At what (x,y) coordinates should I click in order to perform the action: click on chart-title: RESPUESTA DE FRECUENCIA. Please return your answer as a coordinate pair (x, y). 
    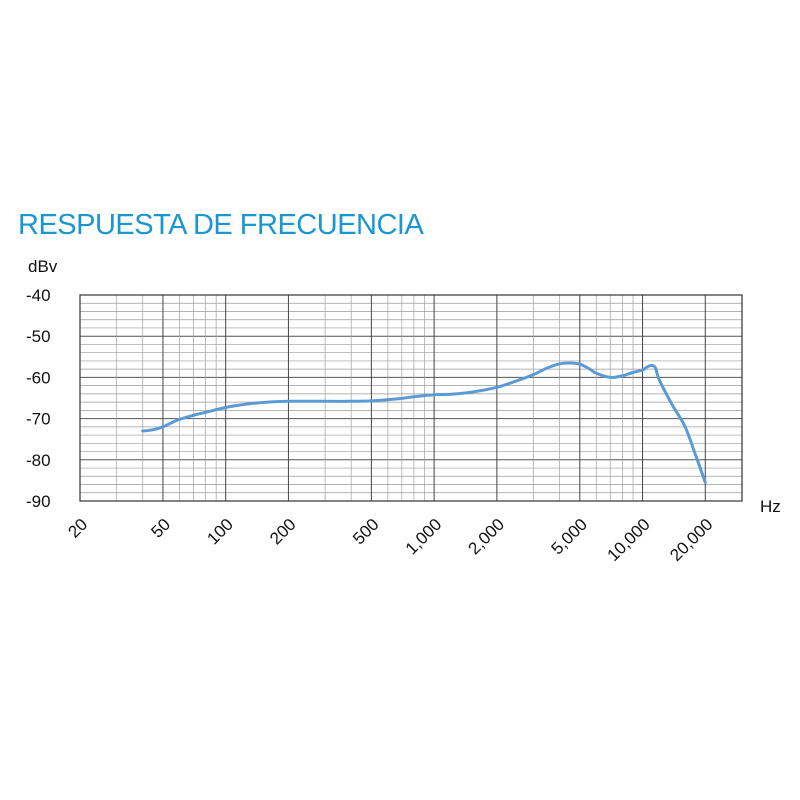
    Looking at the image, I should click on (221, 225).